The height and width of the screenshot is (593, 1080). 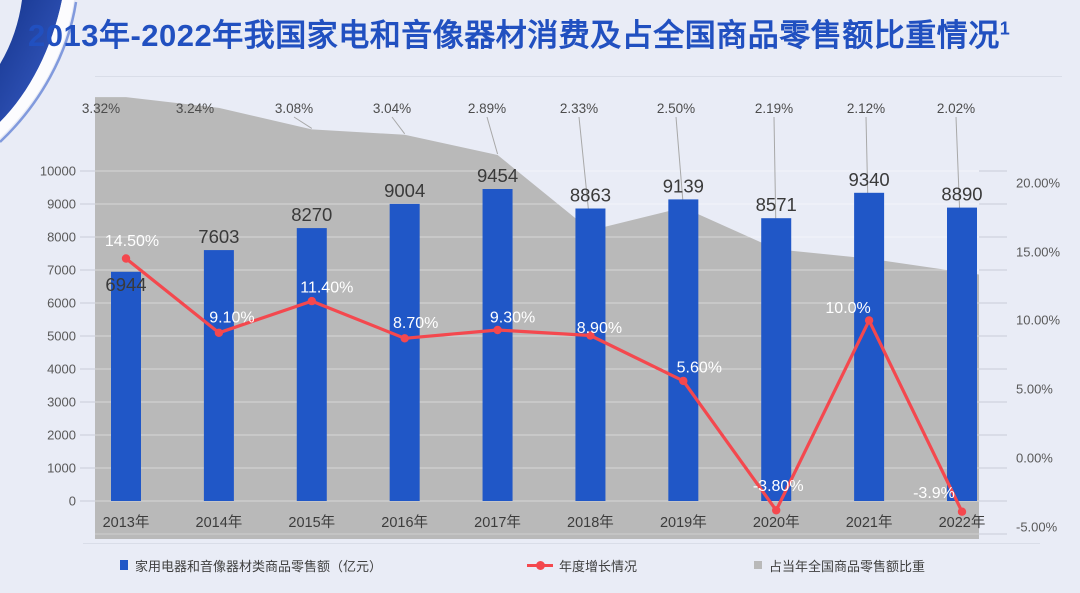 I want to click on title-divider, so click(x=578, y=76).